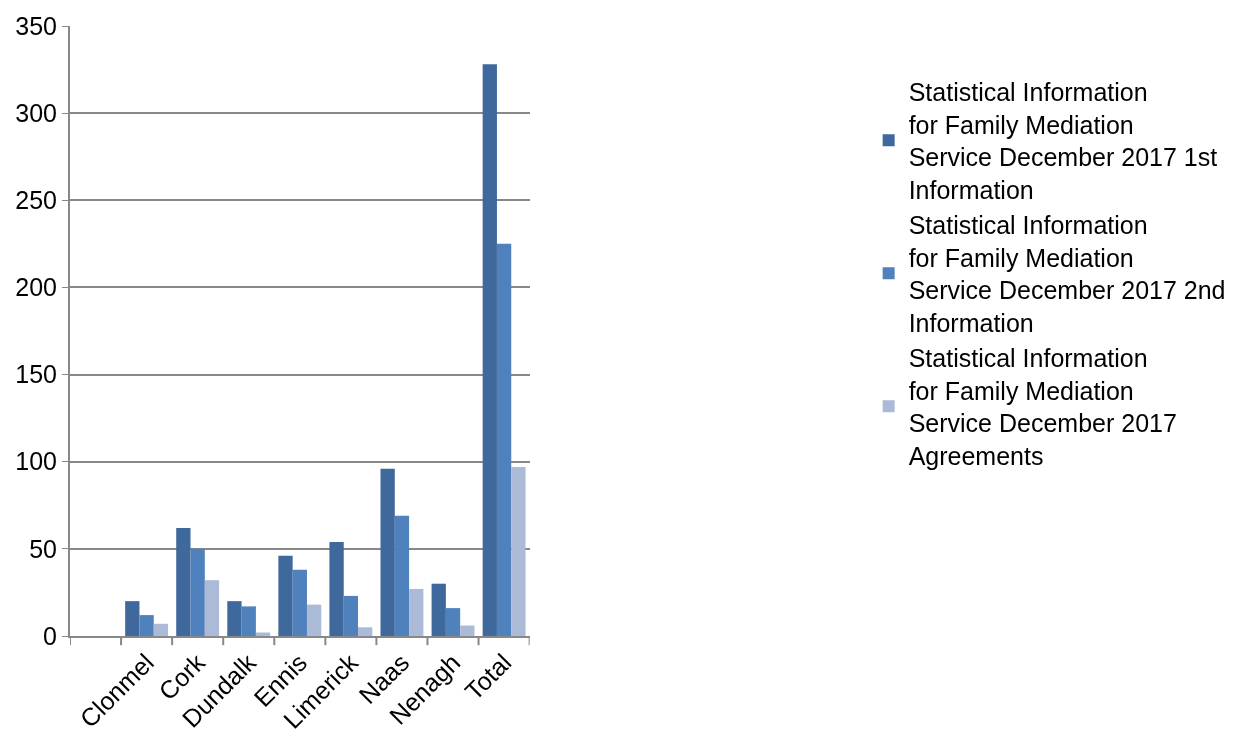 The image size is (1243, 746). I want to click on legend-label: Statistical Information for Family Mediation Service December 2017 2nd Information, so click(1067, 274).